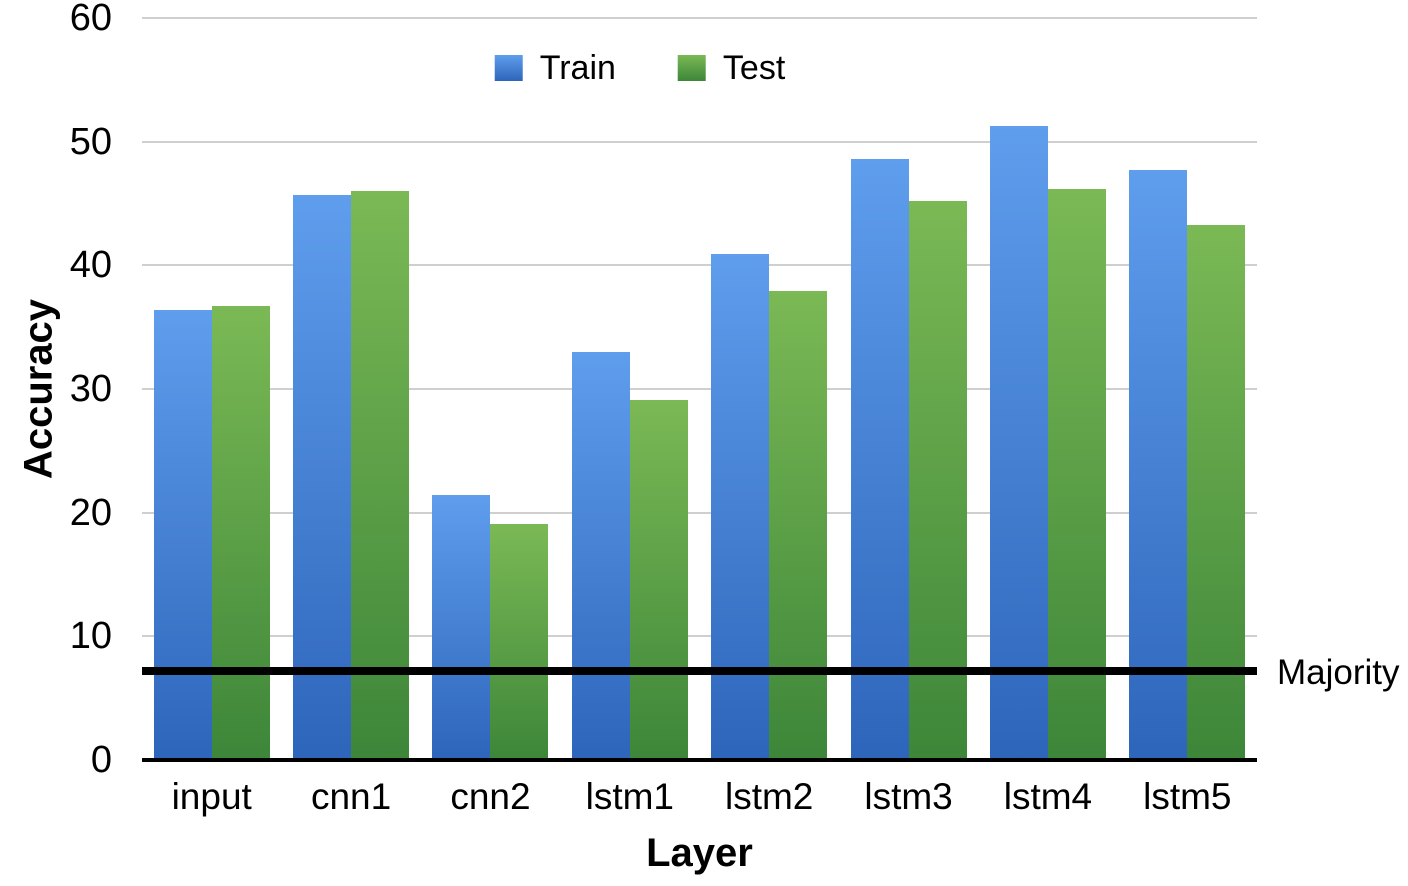 The width and height of the screenshot is (1408, 886). Describe the element at coordinates (699, 760) in the screenshot. I see `x-axis-line` at that location.